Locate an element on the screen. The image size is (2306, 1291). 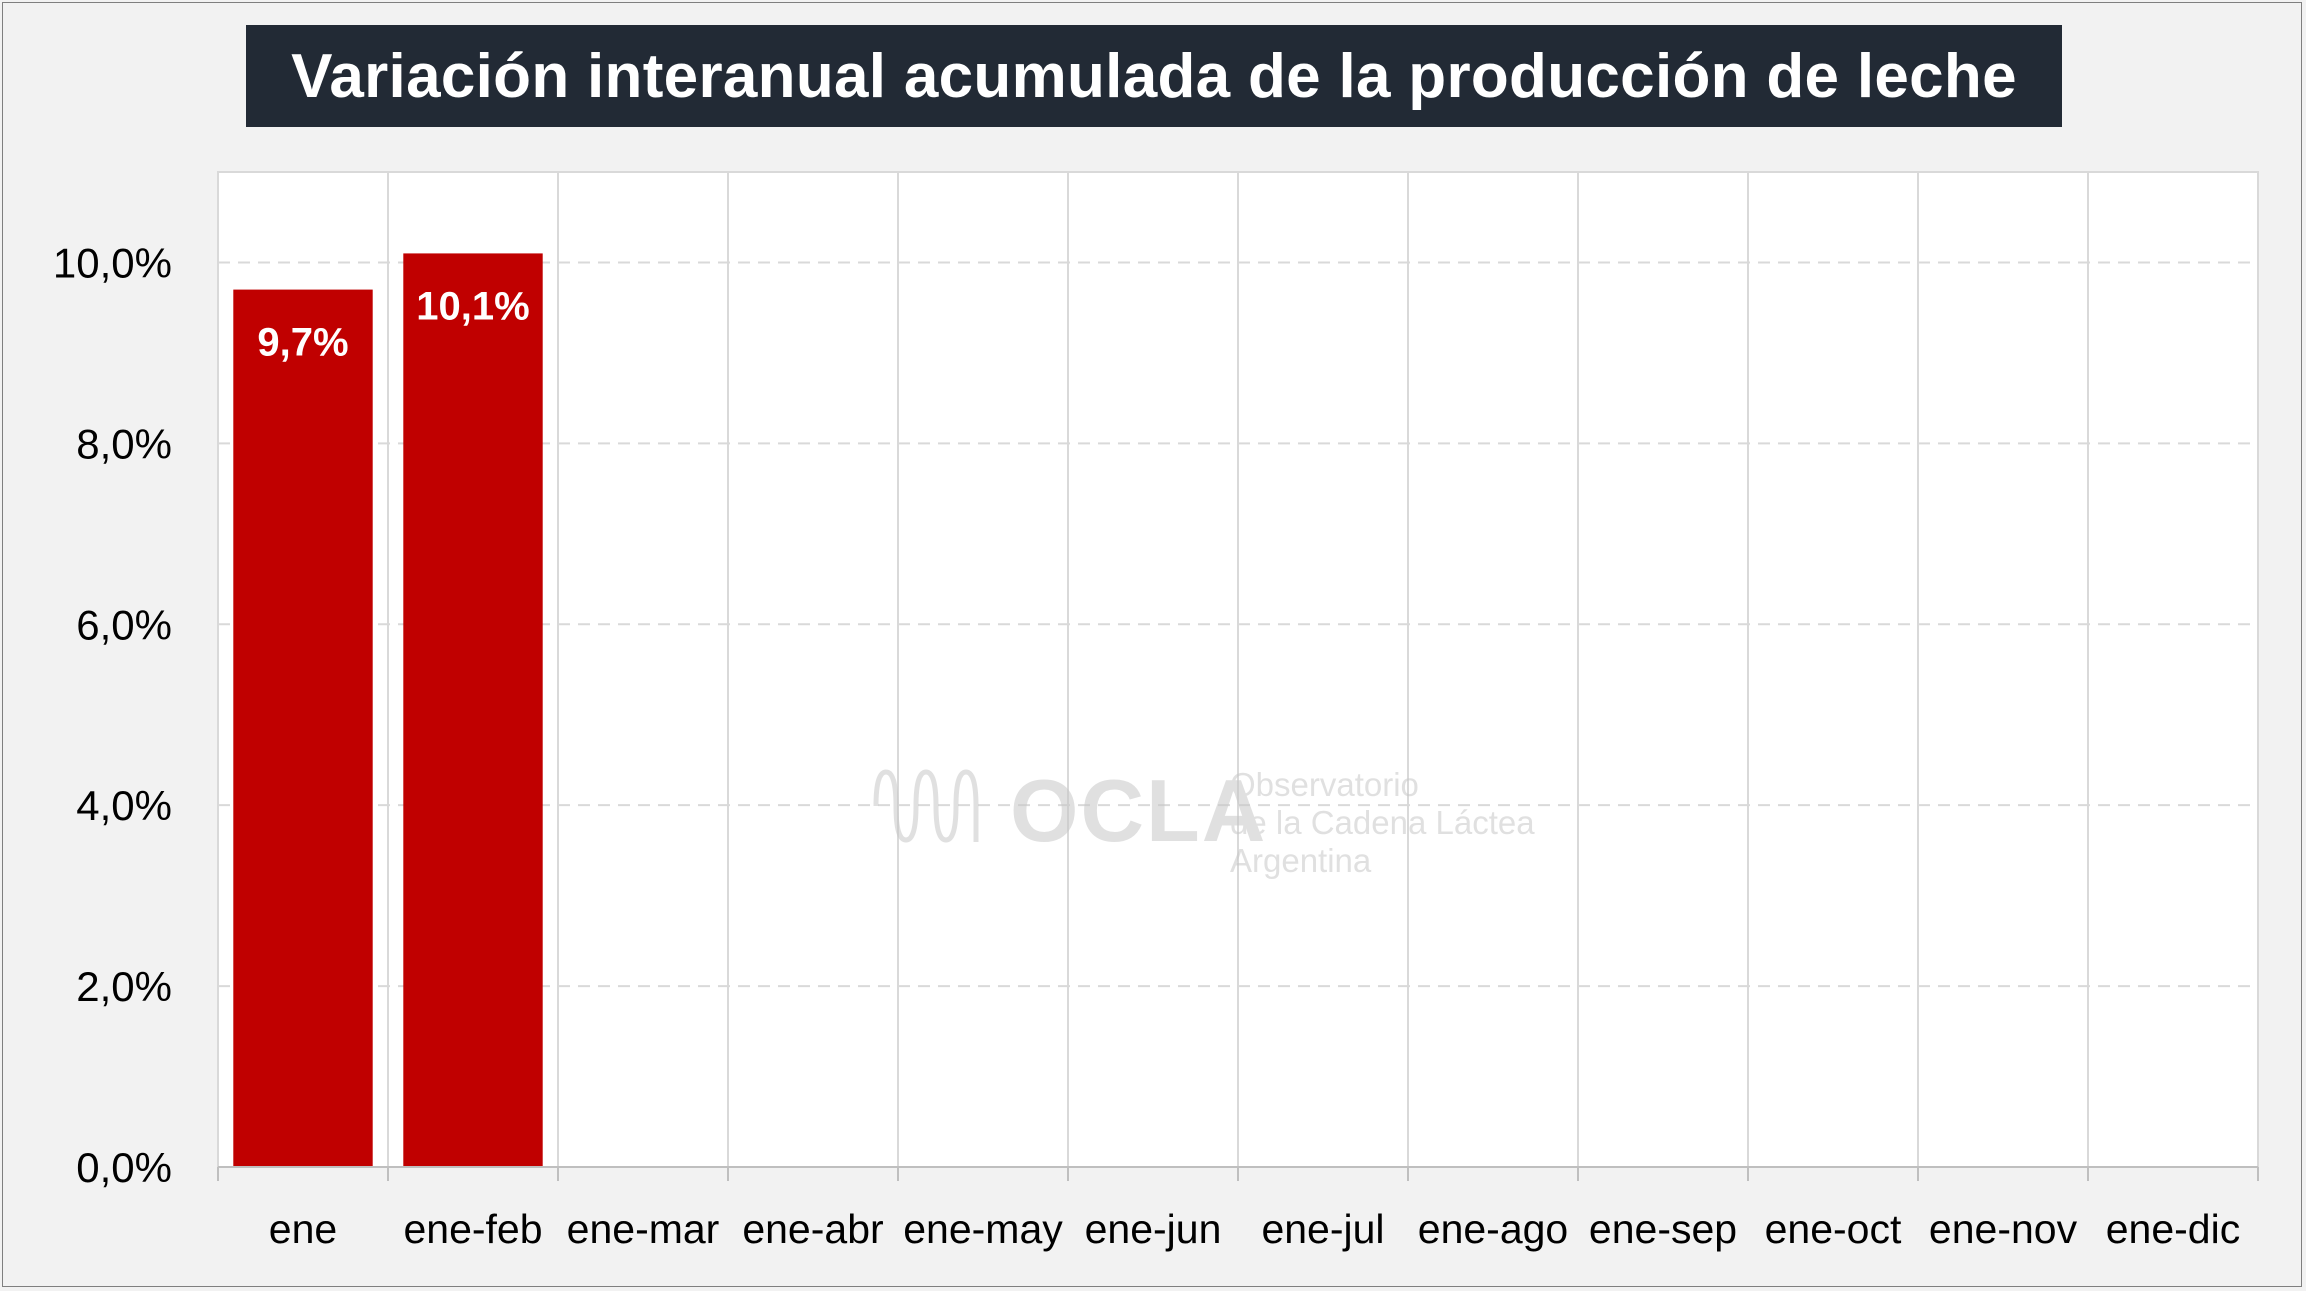
watermark-line-3: Argentina is located at coordinates (1301, 860).